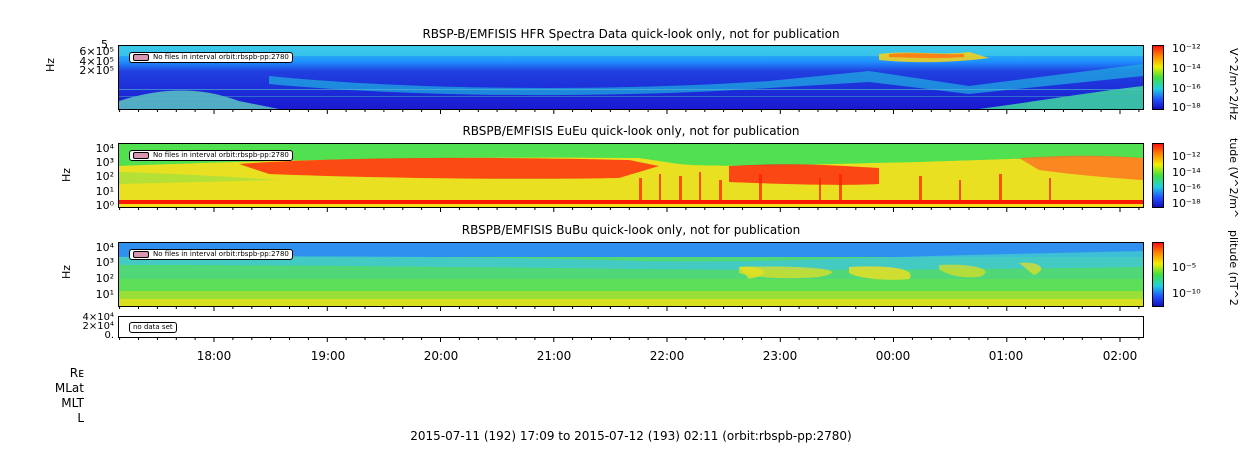  What do you see at coordinates (893, 356) in the screenshot?
I see `x-tick-label: 00:00` at bounding box center [893, 356].